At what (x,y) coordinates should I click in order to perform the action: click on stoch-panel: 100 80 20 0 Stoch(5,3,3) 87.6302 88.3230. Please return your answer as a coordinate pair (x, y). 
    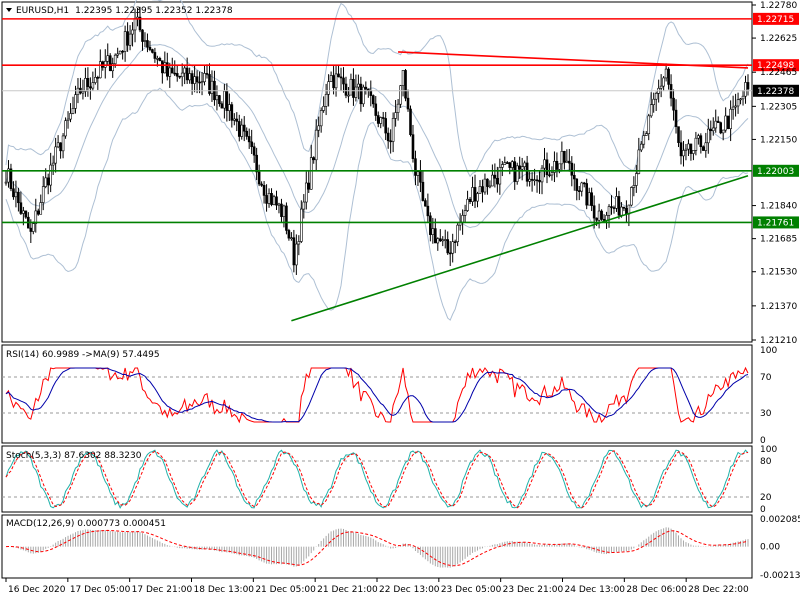
    Looking at the image, I should click on (389, 480).